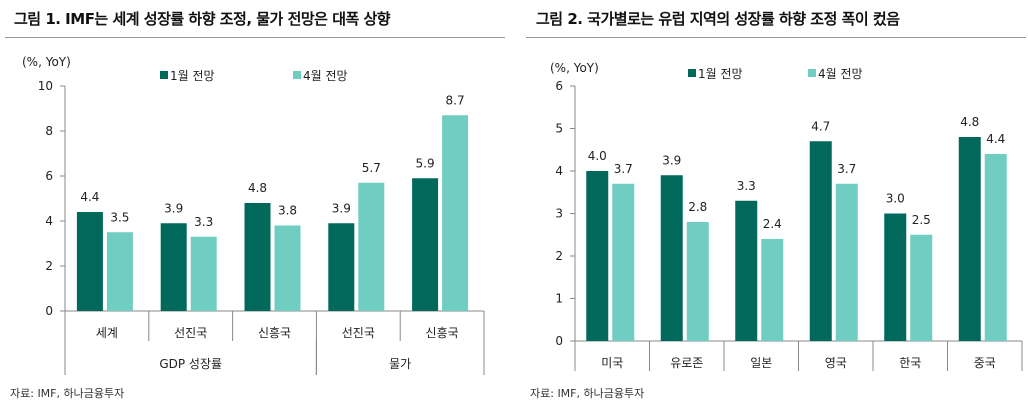  What do you see at coordinates (697, 207) in the screenshot?
I see `chart2-data-label: 2.8` at bounding box center [697, 207].